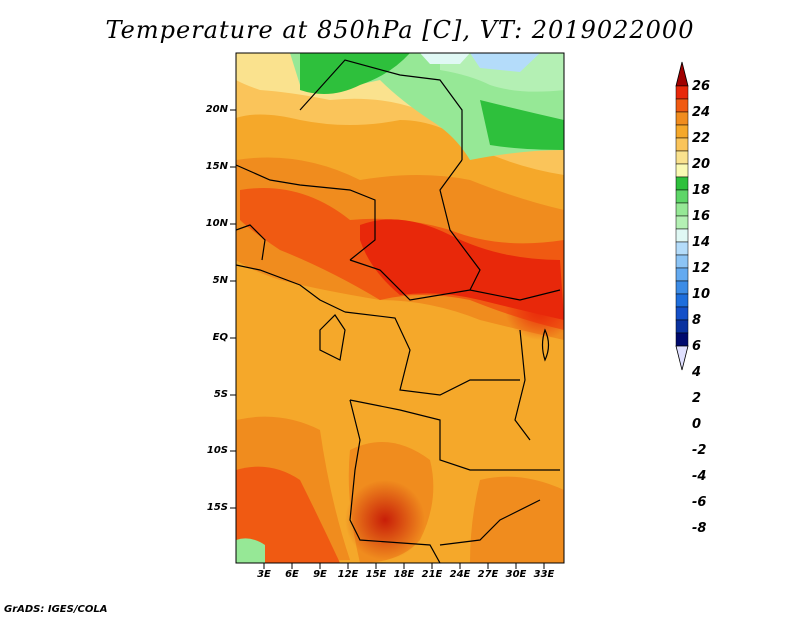  What do you see at coordinates (460, 574) in the screenshot?
I see `lon-label: 24E` at bounding box center [460, 574].